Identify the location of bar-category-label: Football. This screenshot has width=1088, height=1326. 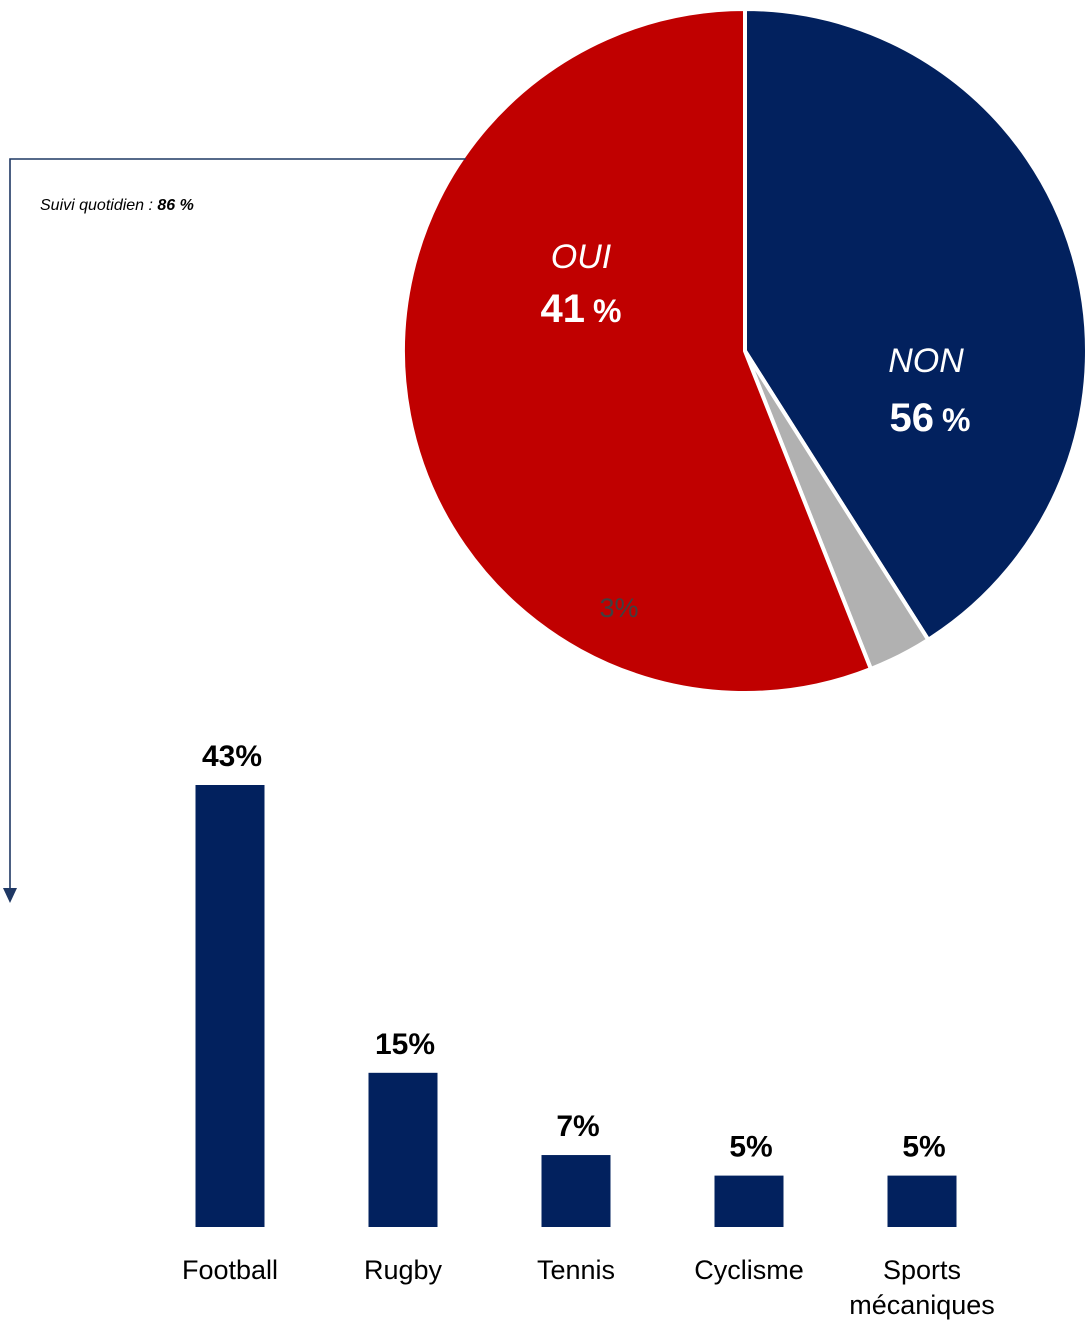
(230, 1270).